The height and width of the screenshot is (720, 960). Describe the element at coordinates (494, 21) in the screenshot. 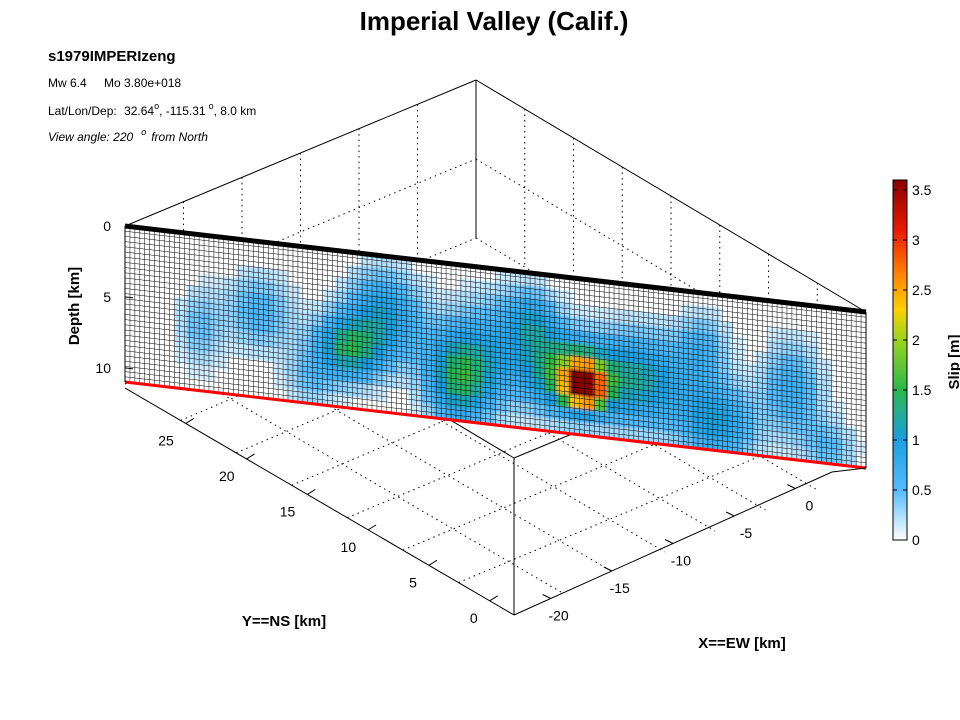

I see `chart-title: Imperial Valley (Calif.)` at that location.